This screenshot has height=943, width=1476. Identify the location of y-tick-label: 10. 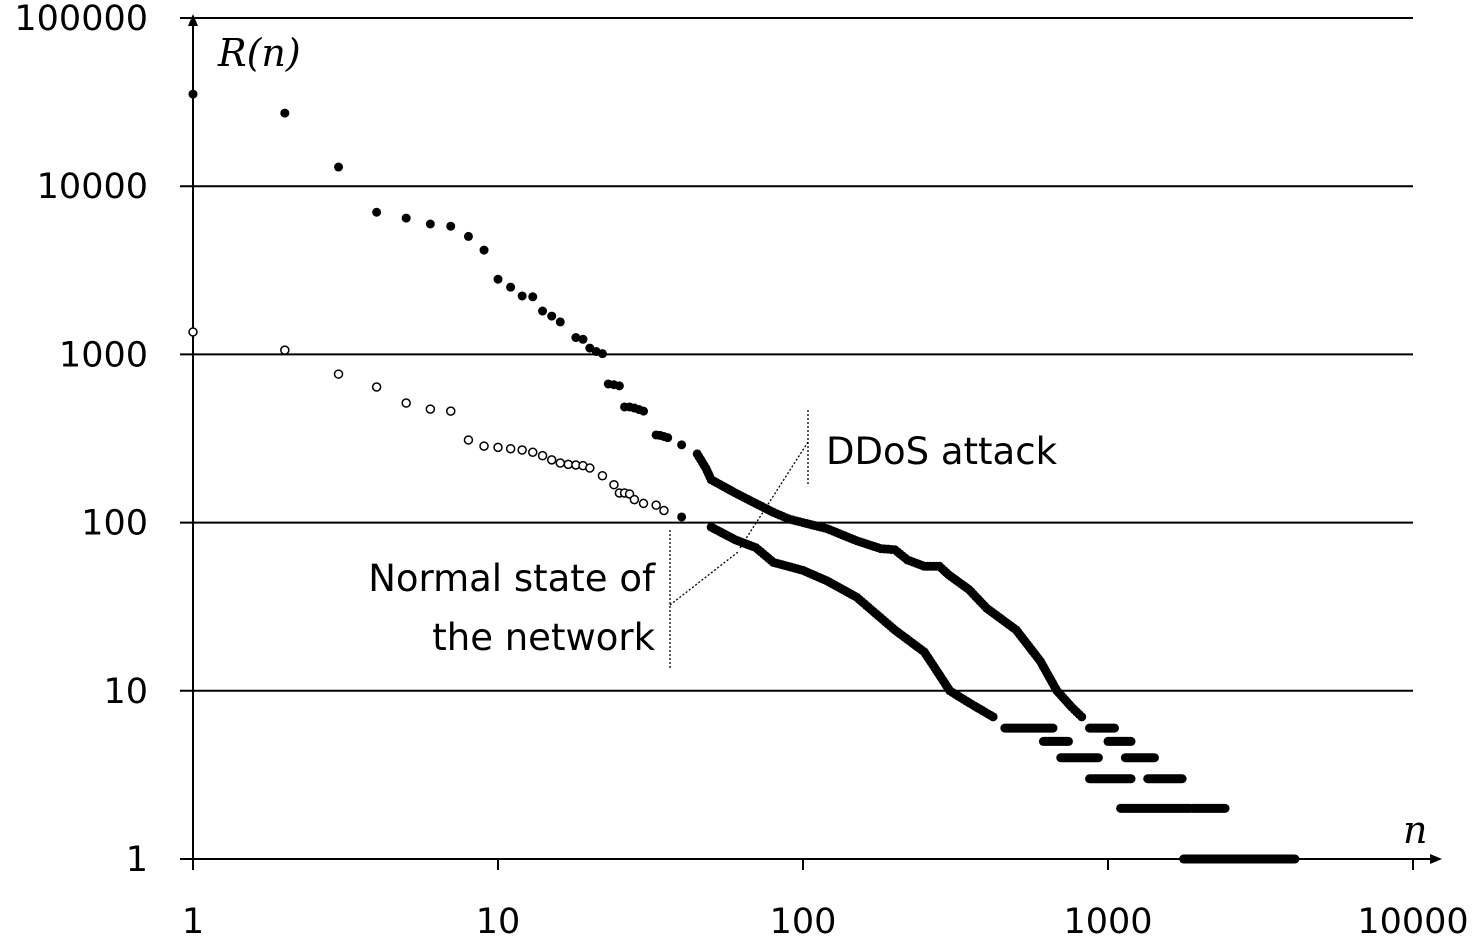
(125, 692).